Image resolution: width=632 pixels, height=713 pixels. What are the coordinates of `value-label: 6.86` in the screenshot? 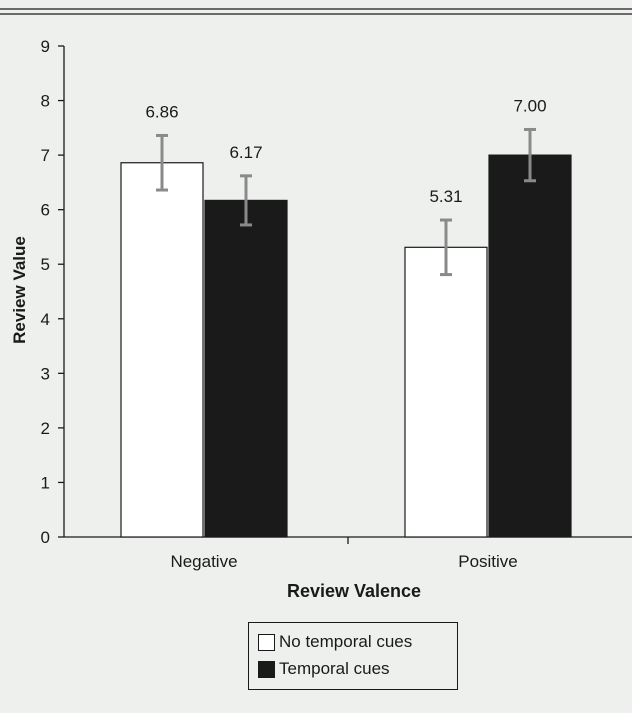 It's located at (161, 111).